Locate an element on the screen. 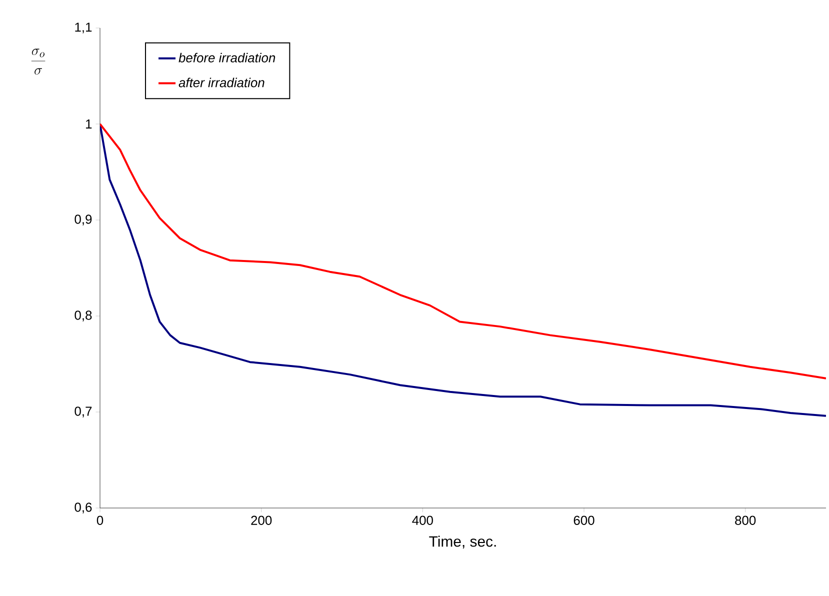 The image size is (829, 596). y-tick-label: 0,6 is located at coordinates (83, 508).